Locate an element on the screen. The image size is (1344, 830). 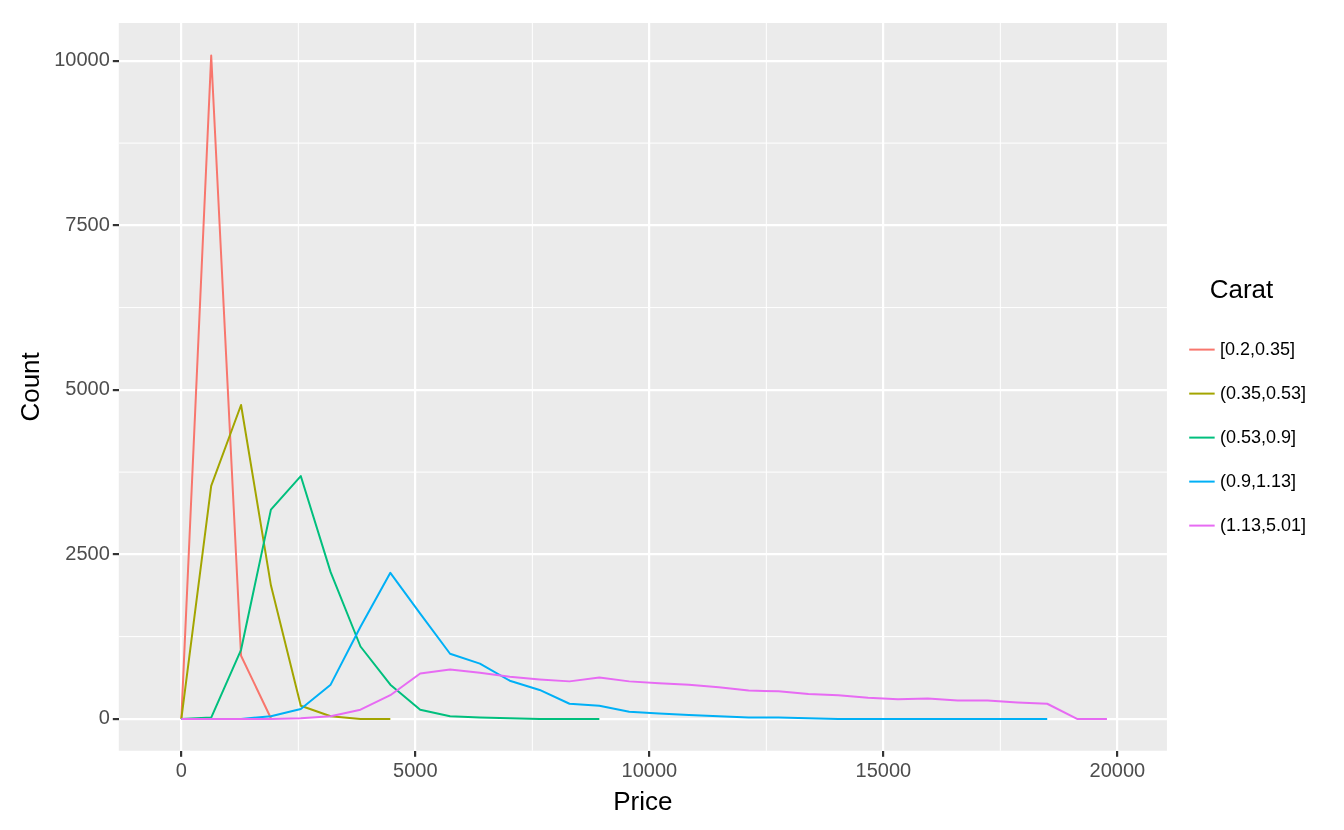
x-tick-label: 5000 is located at coordinates (415, 770).